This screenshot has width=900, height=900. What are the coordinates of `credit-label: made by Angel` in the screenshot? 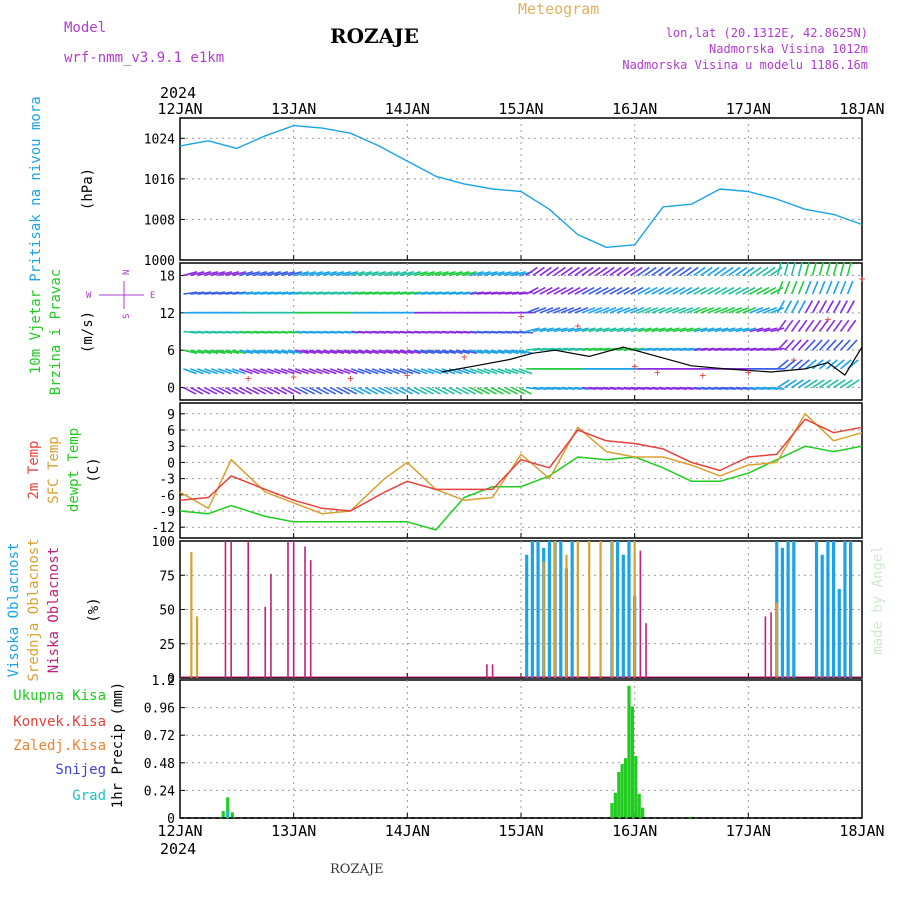 It's located at (878, 600).